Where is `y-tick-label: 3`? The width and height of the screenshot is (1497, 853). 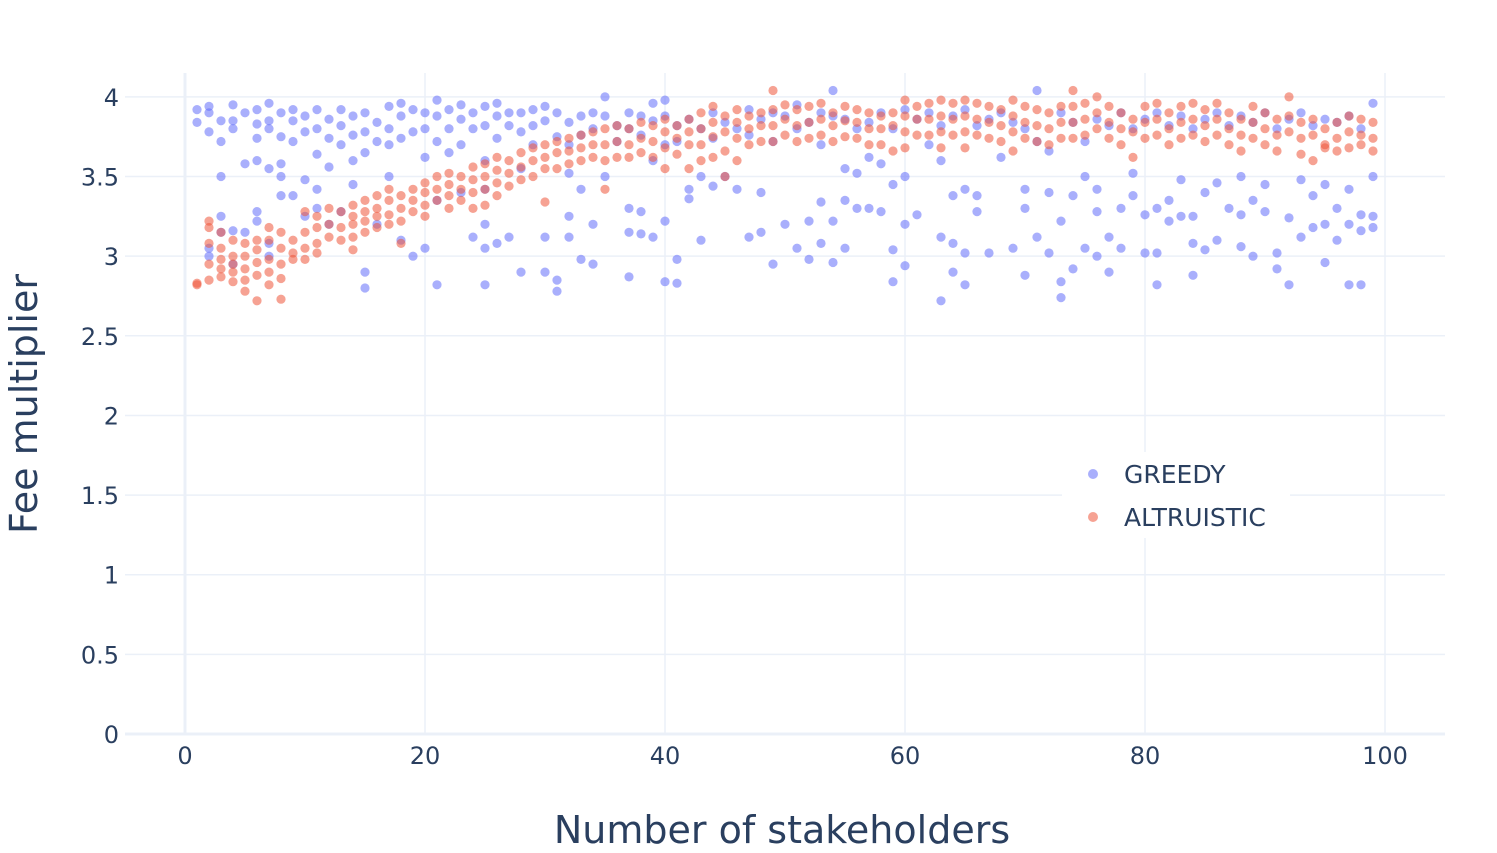
y-tick-label: 3 is located at coordinates (111, 257).